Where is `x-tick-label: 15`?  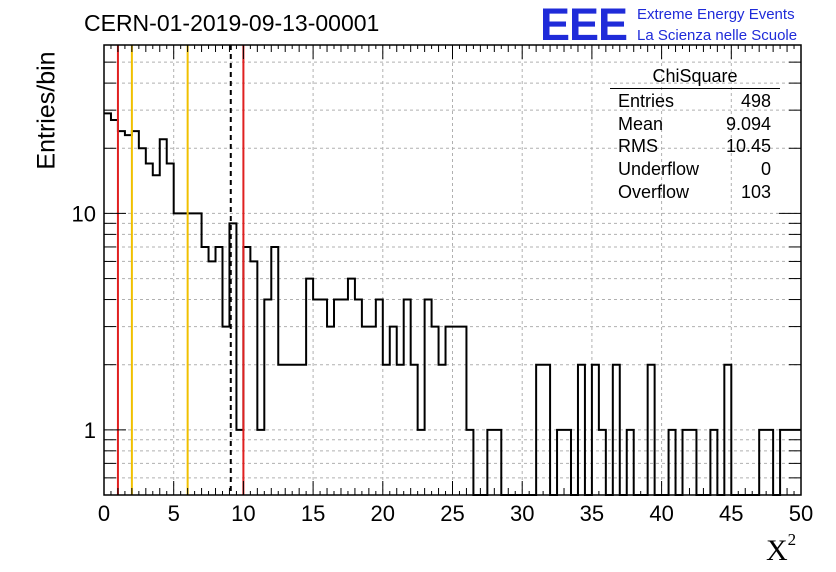 x-tick-label: 15 is located at coordinates (313, 513).